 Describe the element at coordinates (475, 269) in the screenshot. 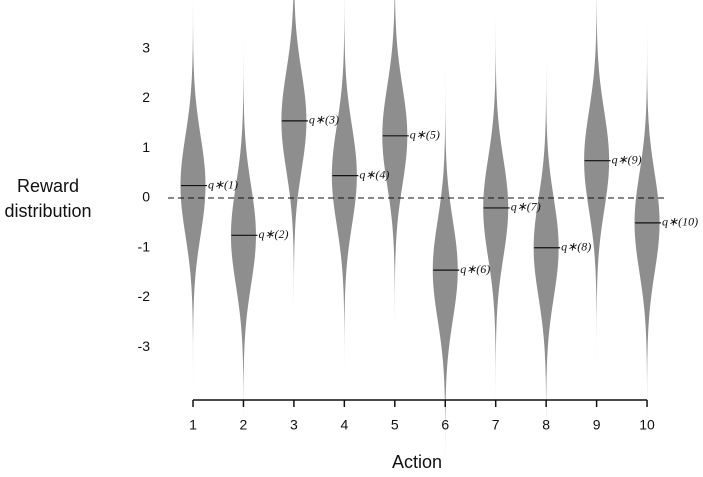

I see `mean-label: q∗(6)` at that location.